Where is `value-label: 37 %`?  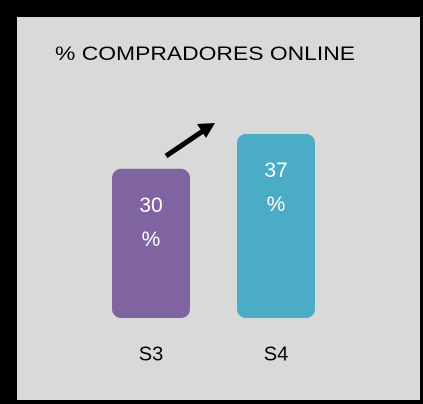 value-label: 37 % is located at coordinates (276, 187).